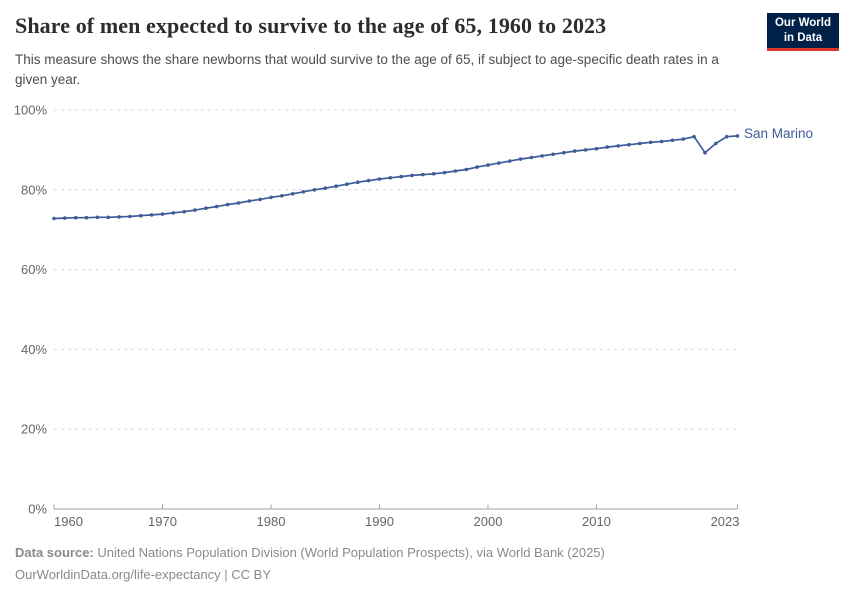 Image resolution: width=850 pixels, height=600 pixels. I want to click on data-point-2021, so click(716, 143).